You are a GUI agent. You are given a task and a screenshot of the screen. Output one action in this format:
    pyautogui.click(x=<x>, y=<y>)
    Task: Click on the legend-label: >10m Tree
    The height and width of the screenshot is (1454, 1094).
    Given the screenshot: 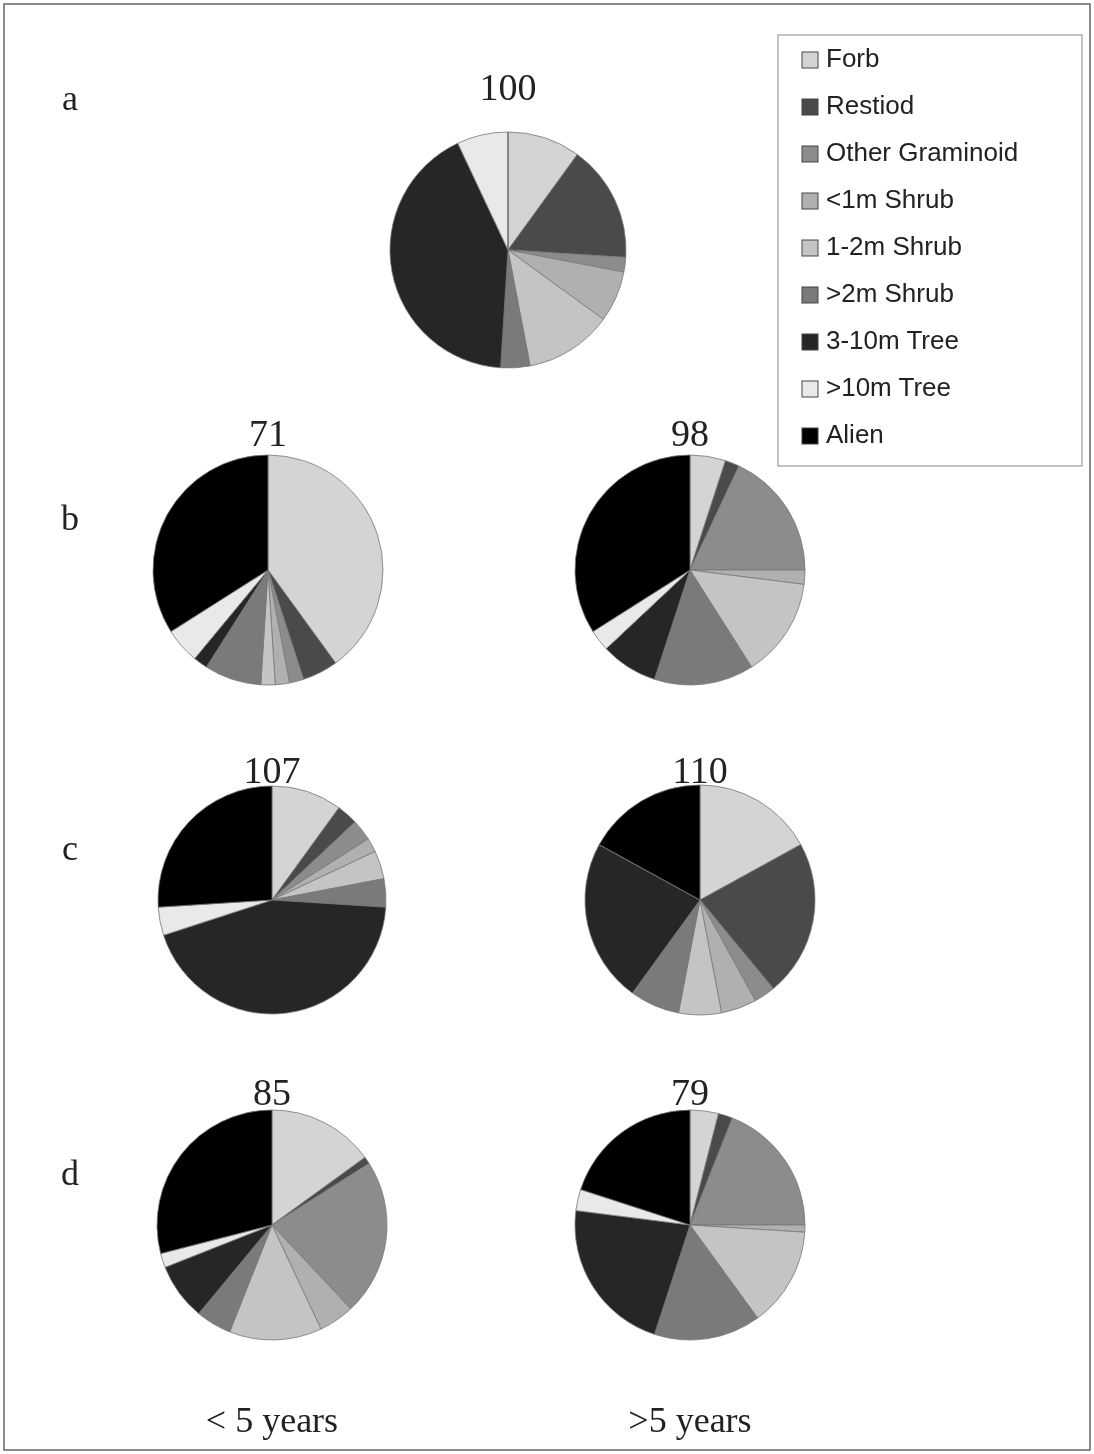 What is the action you would take?
    pyautogui.click(x=889, y=387)
    